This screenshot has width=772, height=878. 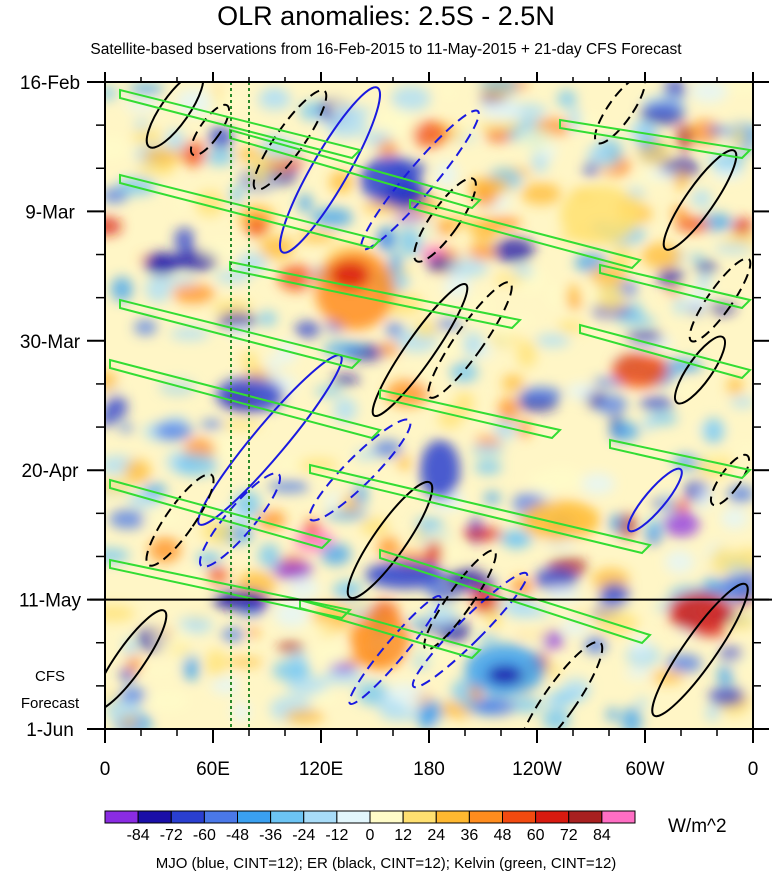 What do you see at coordinates (50, 342) in the screenshot?
I see `y-tick-label: 30-Mar` at bounding box center [50, 342].